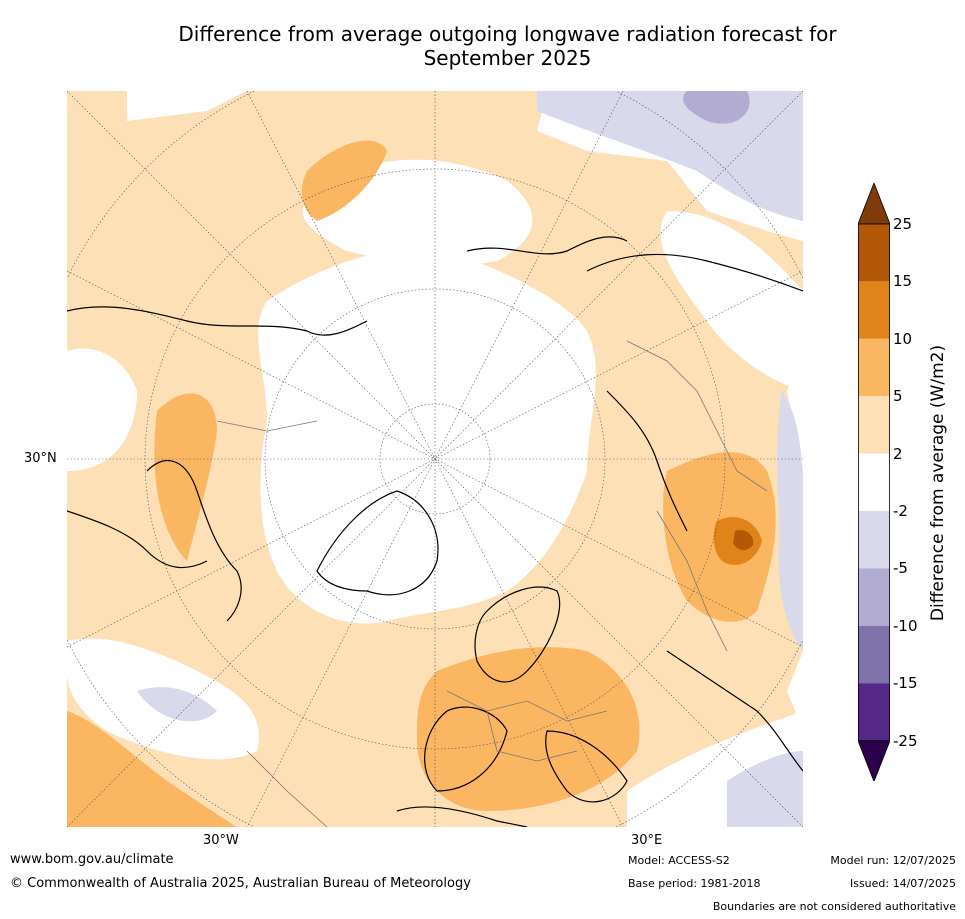 The height and width of the screenshot is (919, 965). I want to click on colorbar-tick-label: -2, so click(900, 511).